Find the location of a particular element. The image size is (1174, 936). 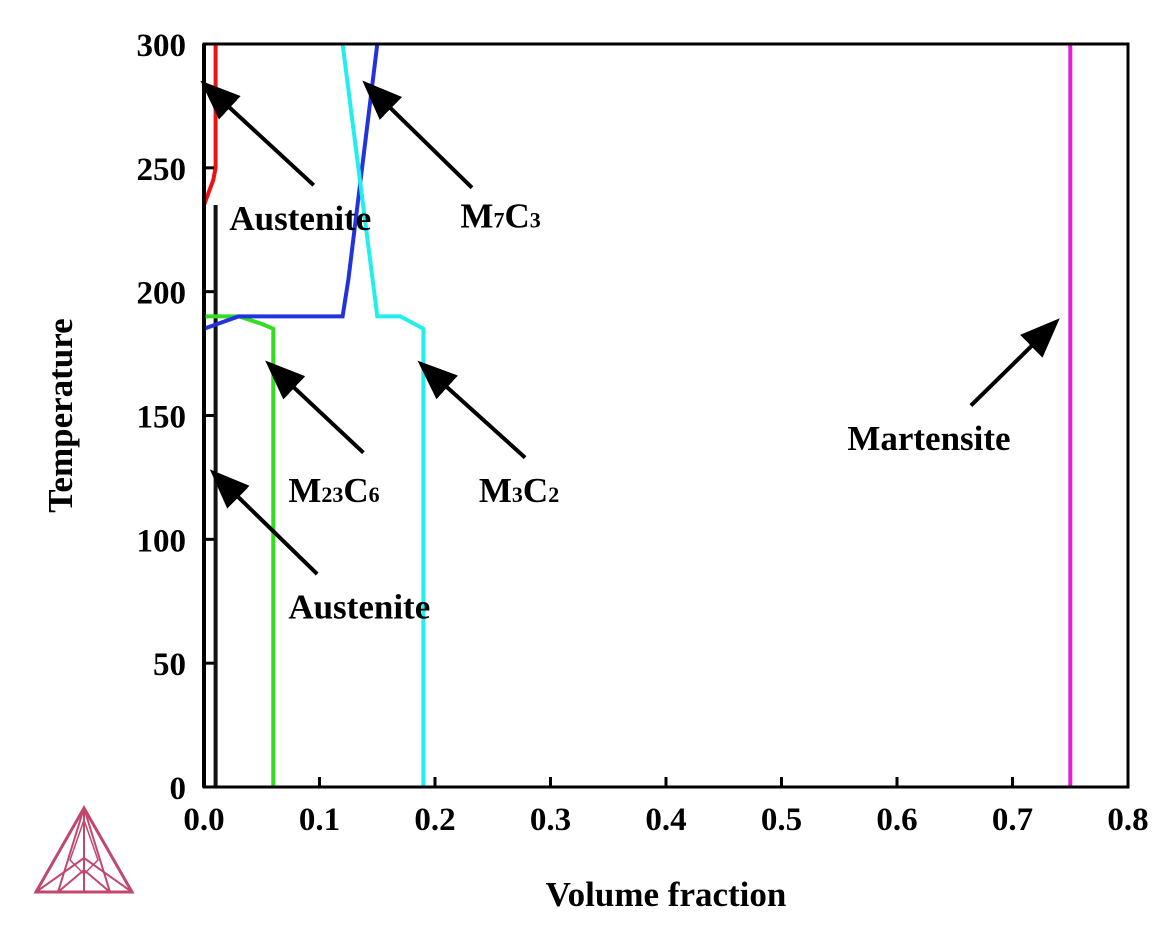

x-tick-label: 0.0 is located at coordinates (203, 820).